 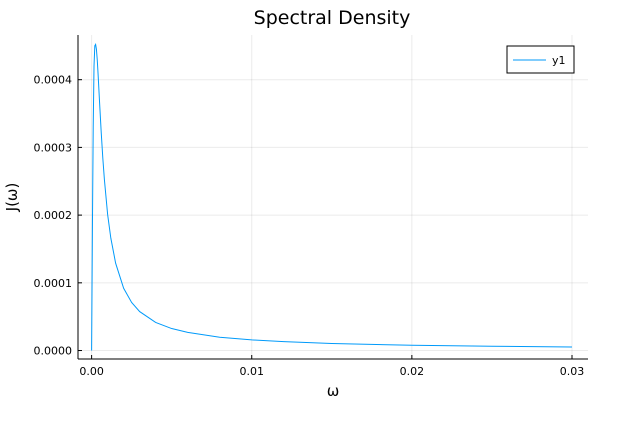 I want to click on x-tick-label: 0.01, so click(x=251, y=371).